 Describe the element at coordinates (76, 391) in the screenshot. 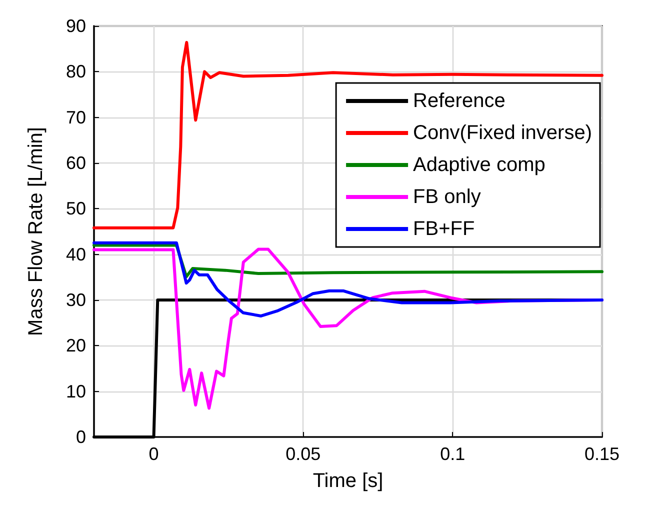

I see `y-tick-label: 10` at that location.